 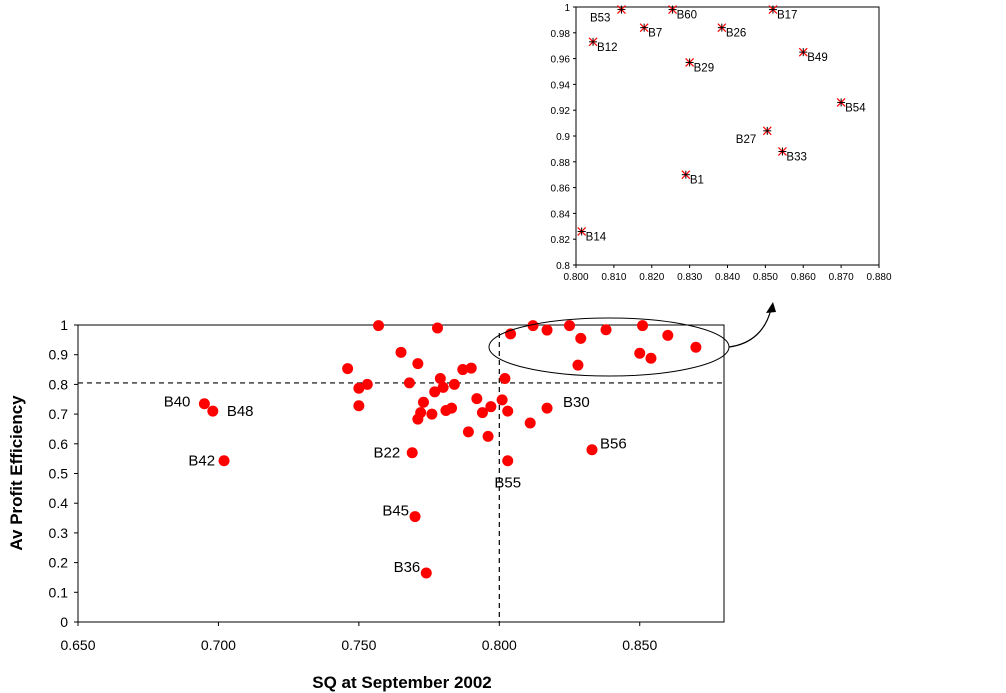 I want to click on inset-x-tick-label: 0.870, so click(x=841, y=277).